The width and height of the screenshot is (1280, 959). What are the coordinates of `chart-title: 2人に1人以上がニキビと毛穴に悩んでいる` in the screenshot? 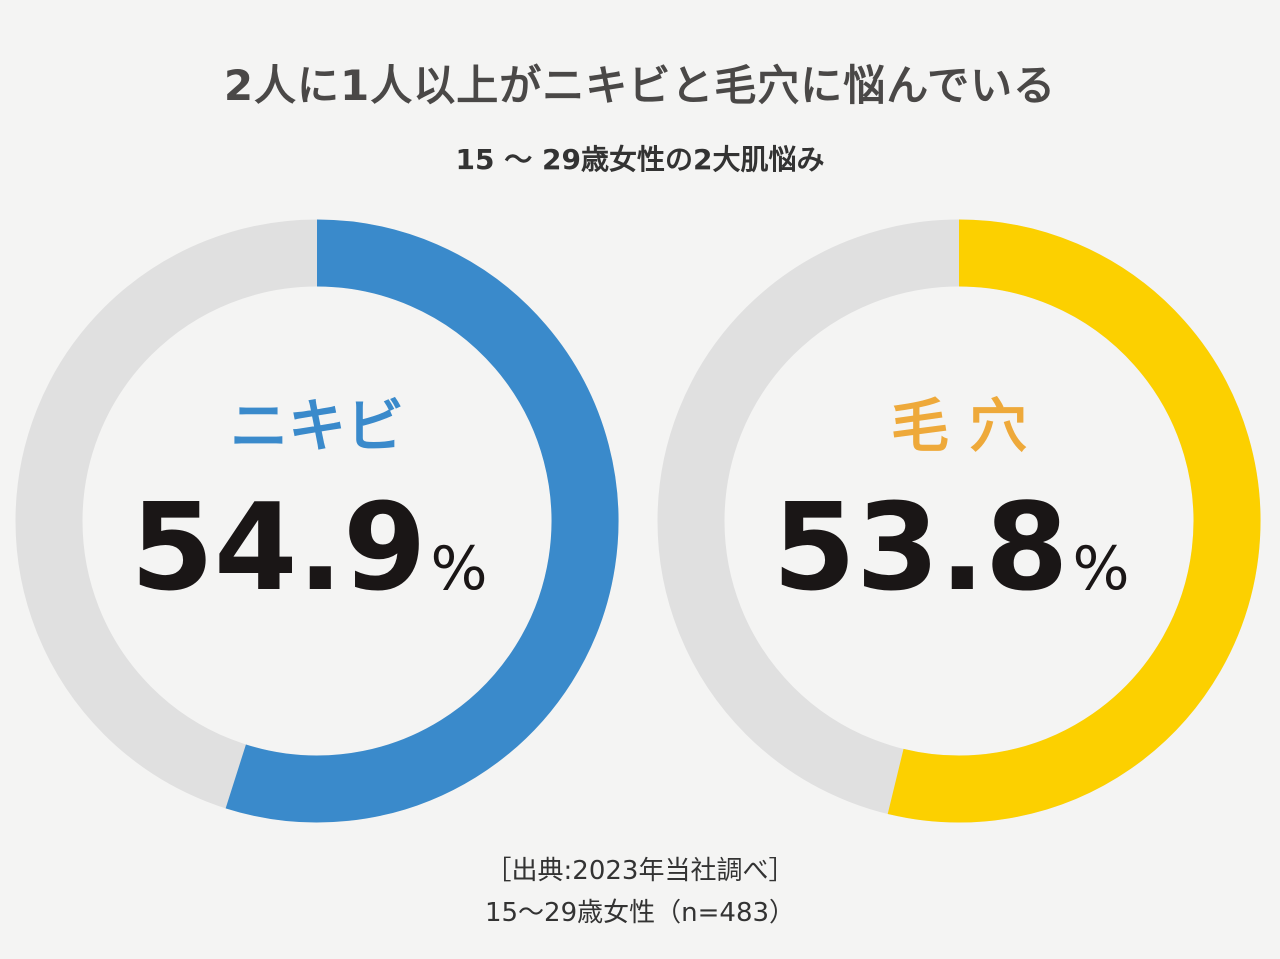 It's located at (640, 85).